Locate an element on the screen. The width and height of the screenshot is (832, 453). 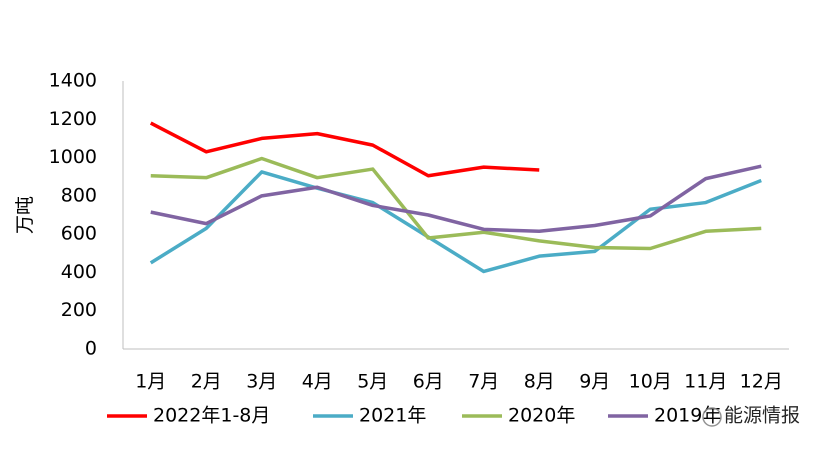
x-tick-label: 3月 is located at coordinates (261, 382).